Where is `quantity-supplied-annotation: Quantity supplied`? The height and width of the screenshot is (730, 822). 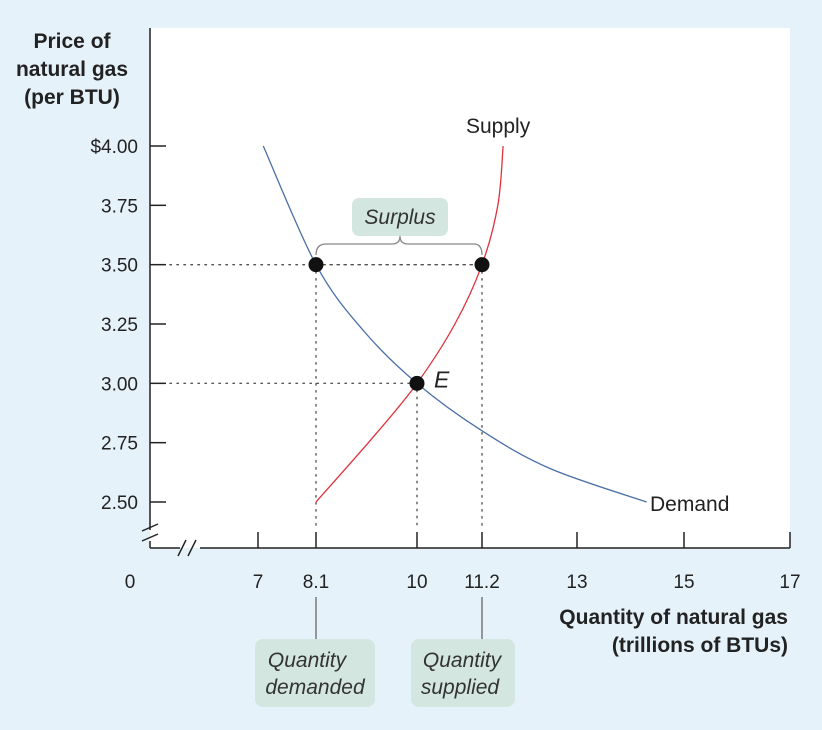 quantity-supplied-annotation: Quantity supplied is located at coordinates (463, 652).